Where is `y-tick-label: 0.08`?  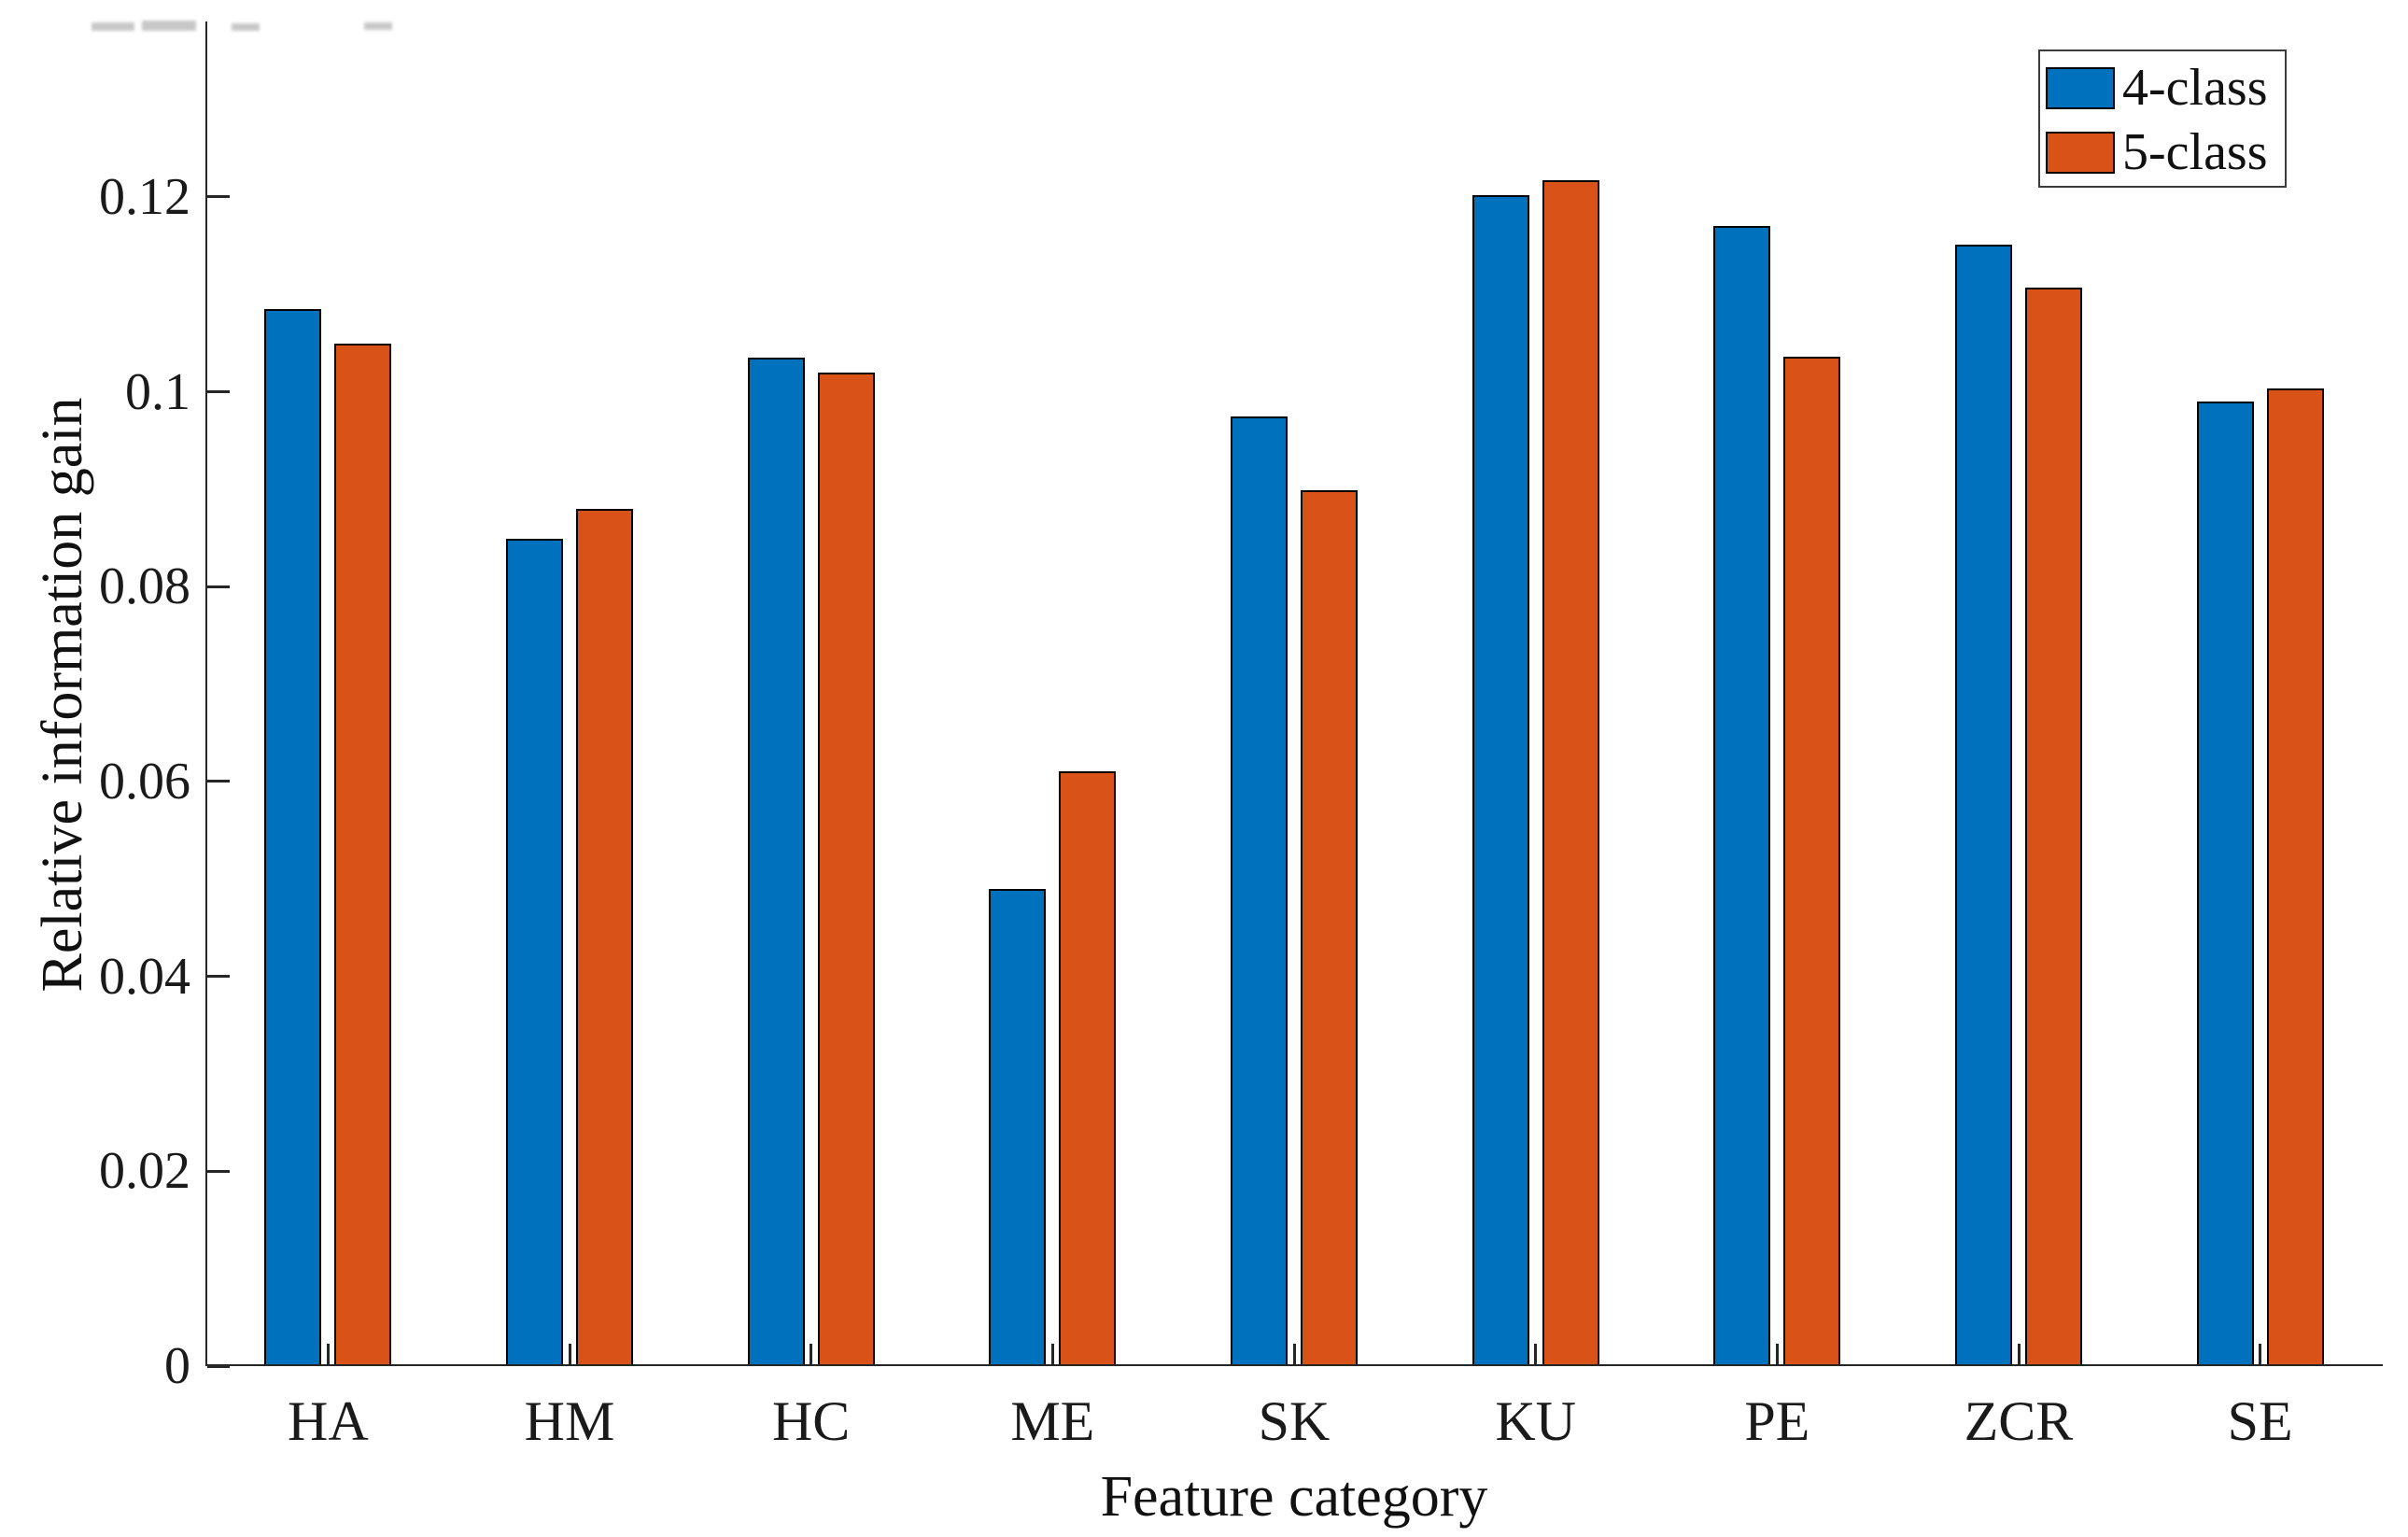
y-tick-label: 0.08 is located at coordinates (145, 587).